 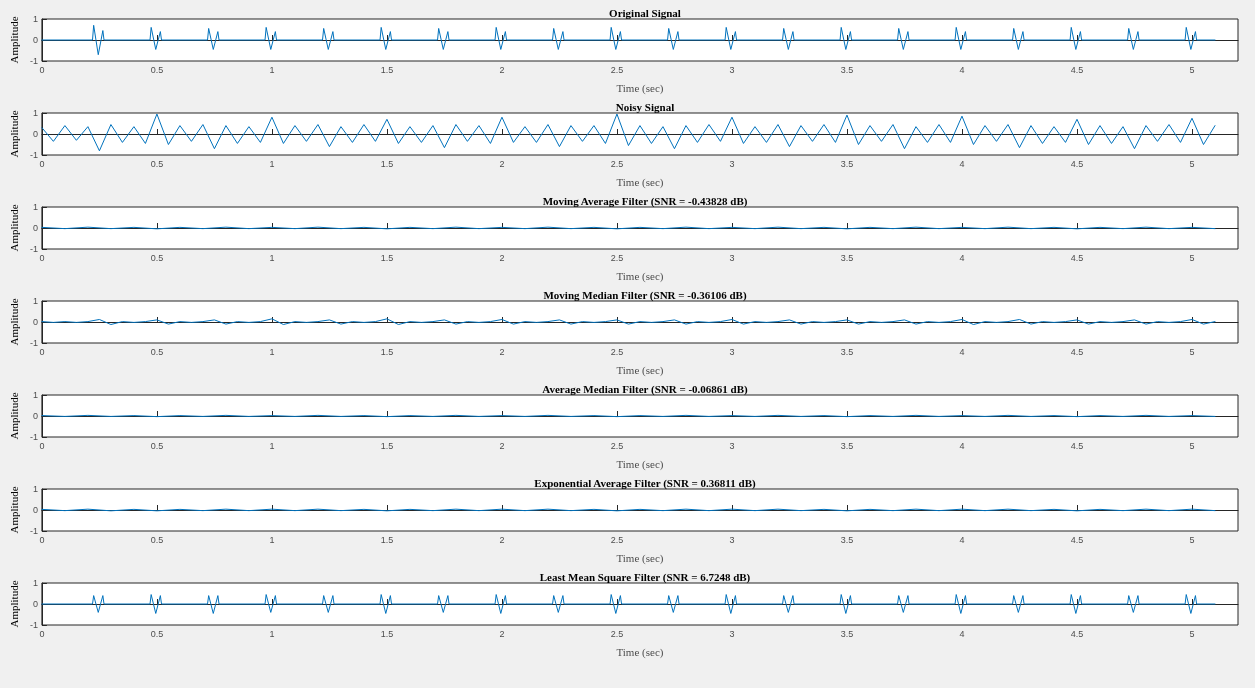 What do you see at coordinates (645, 295) in the screenshot?
I see `chart-title: Moving Median Filter (SNR = -0.36106 dB)` at bounding box center [645, 295].